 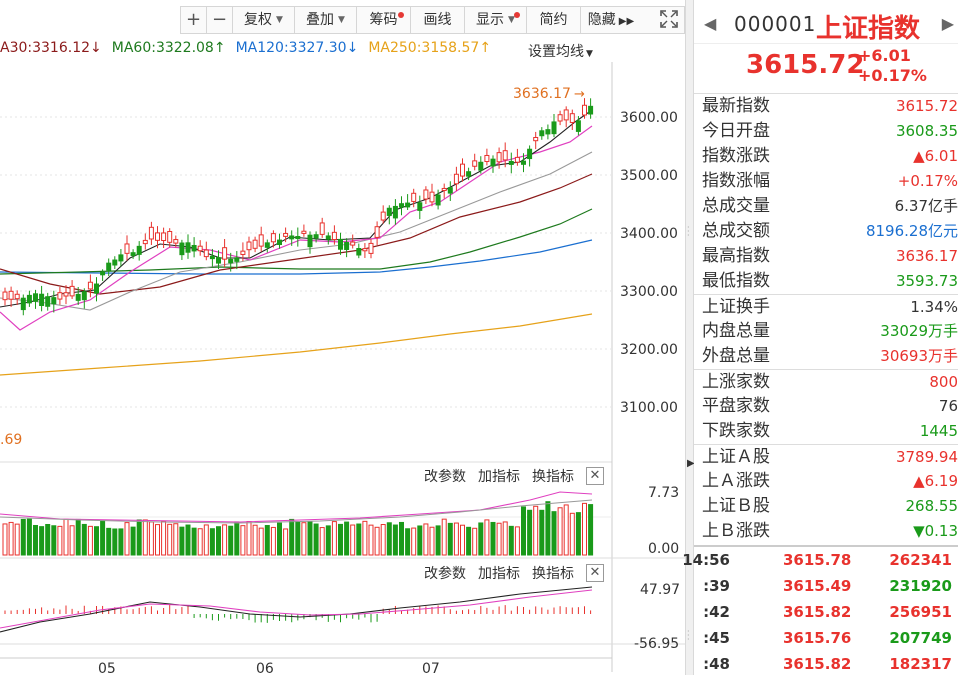 What do you see at coordinates (817, 664) in the screenshot?
I see `tick-price: 3615.82` at bounding box center [817, 664].